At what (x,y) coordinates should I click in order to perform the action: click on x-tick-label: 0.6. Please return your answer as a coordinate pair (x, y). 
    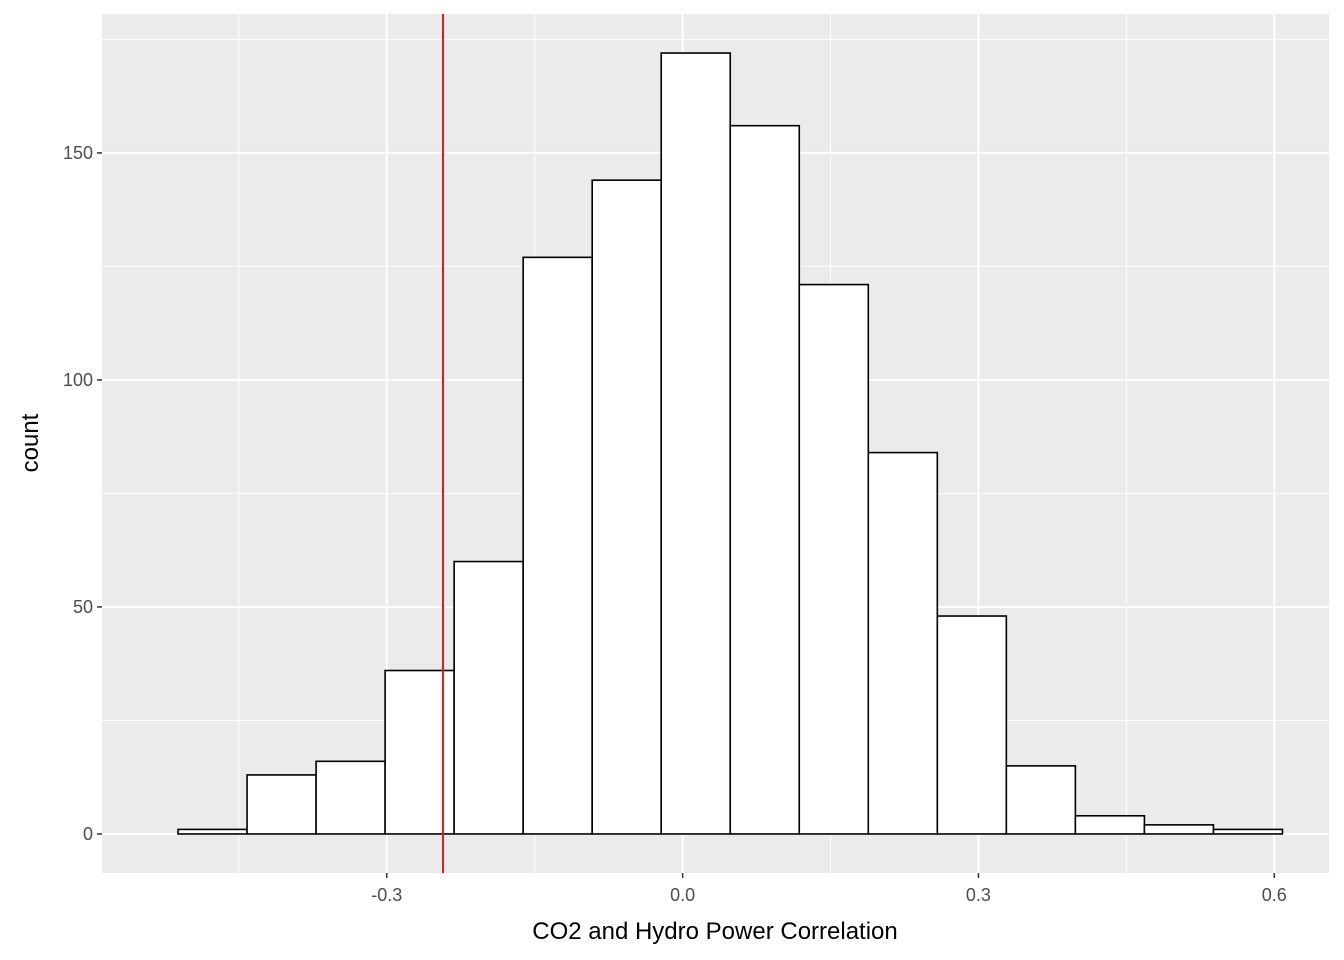
    Looking at the image, I should click on (1274, 895).